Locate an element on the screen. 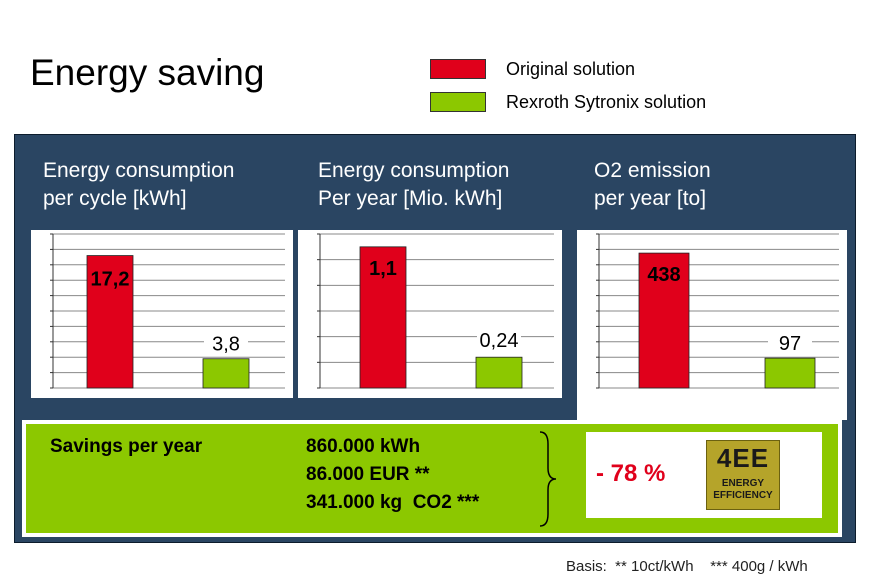 Image resolution: width=885 pixels, height=582 pixels. chart-title: Energy consumption per cycle [kWh] is located at coordinates (139, 184).